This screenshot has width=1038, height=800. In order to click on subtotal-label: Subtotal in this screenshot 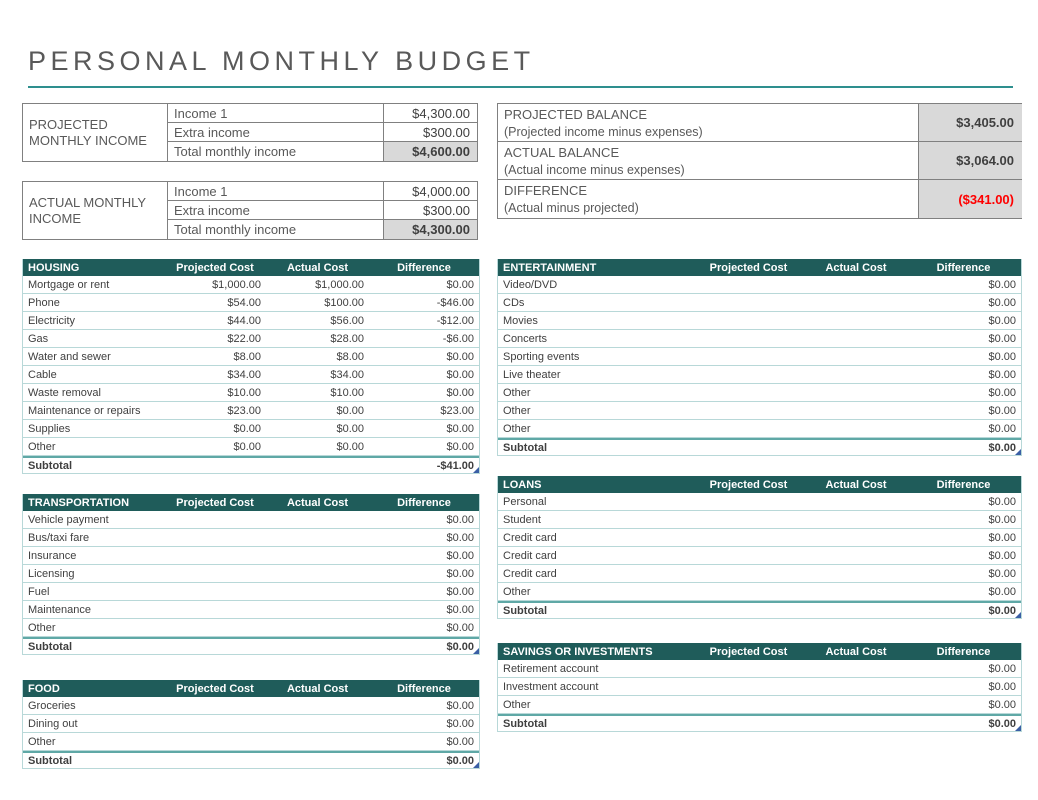, I will do `click(50, 465)`.